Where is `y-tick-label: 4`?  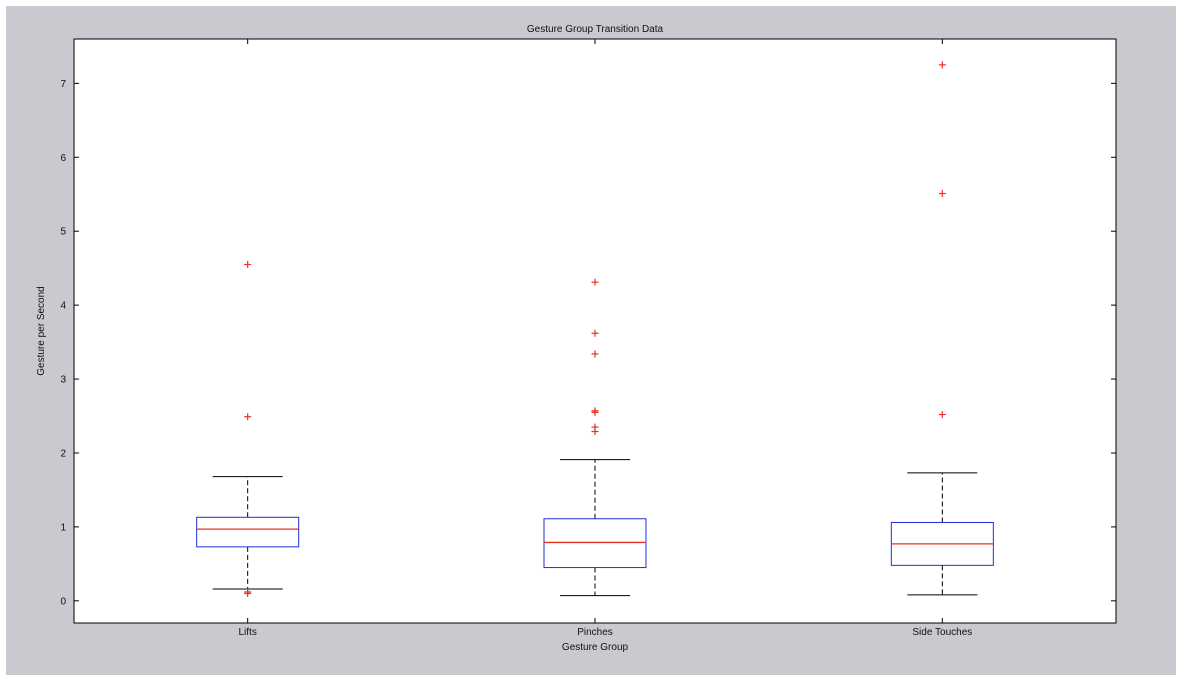 y-tick-label: 4 is located at coordinates (63, 306).